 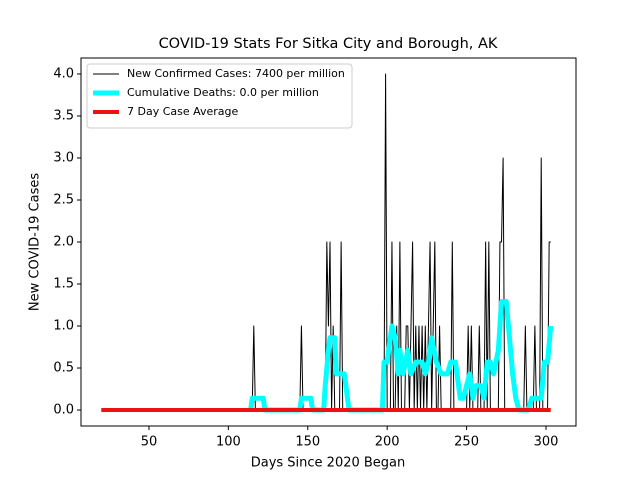 I want to click on y-tick-label: 0.0, so click(x=63, y=410).